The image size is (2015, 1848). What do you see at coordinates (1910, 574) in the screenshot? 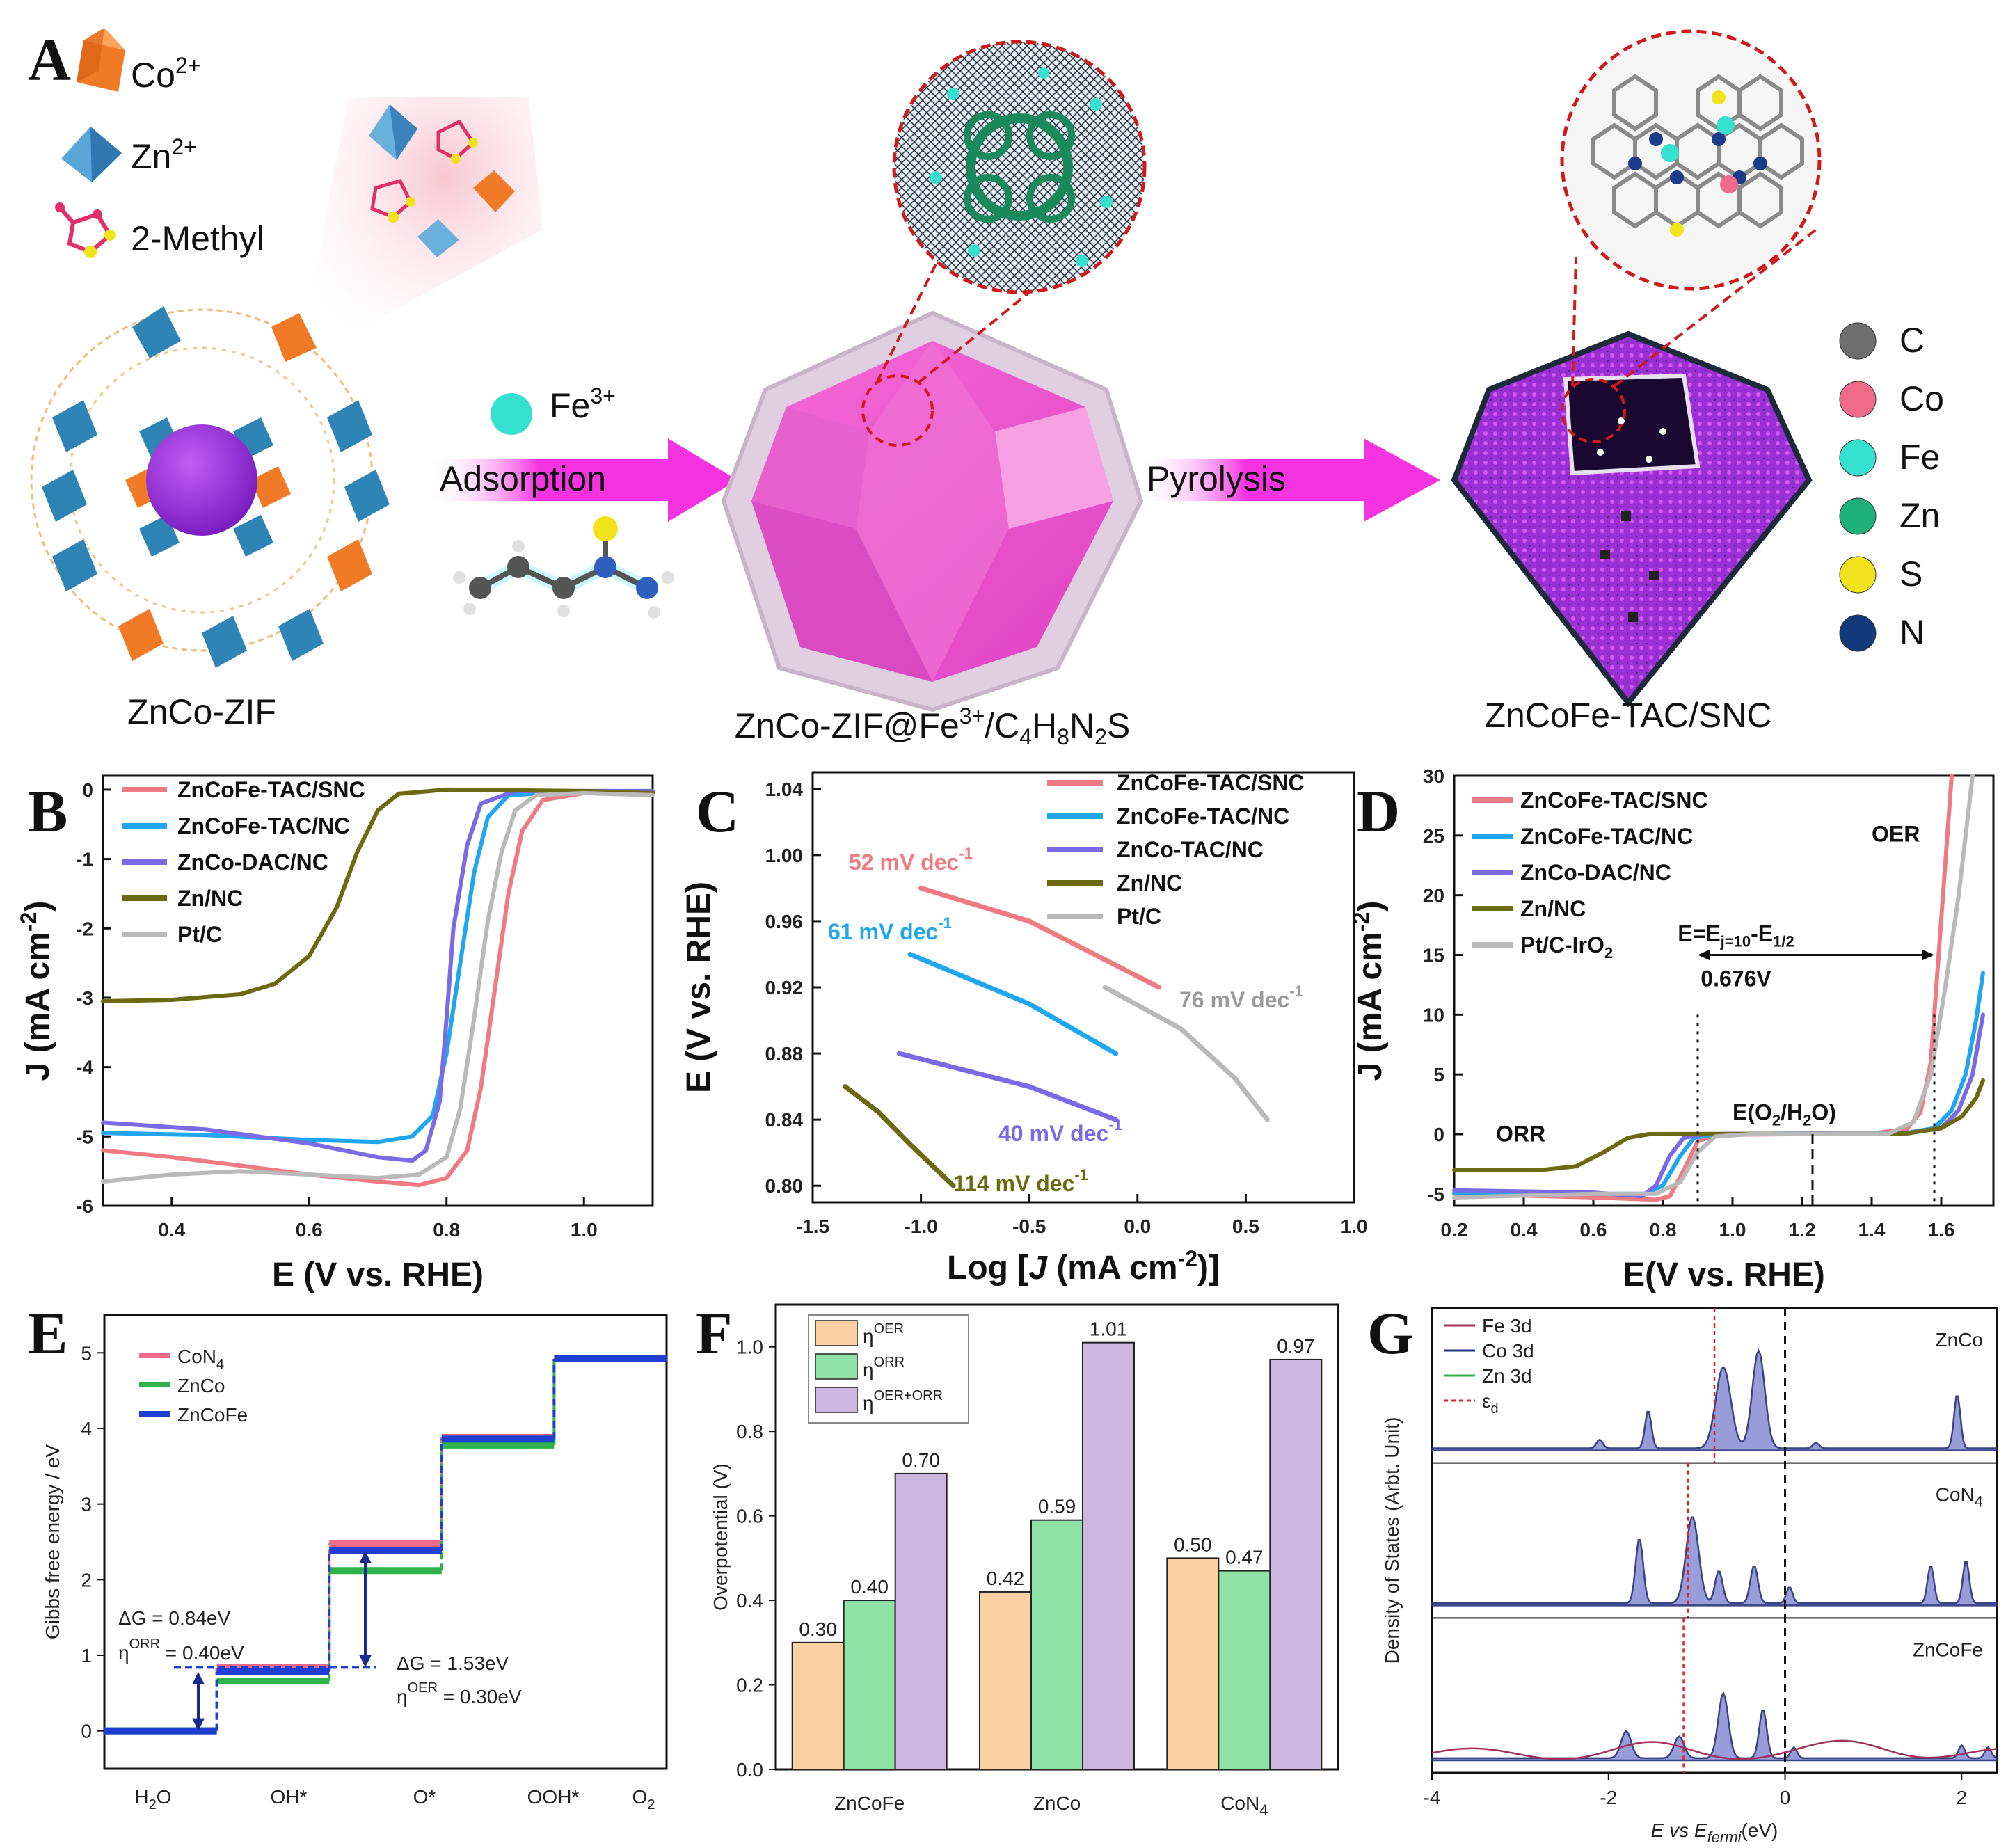
I see `element-s-label: S` at bounding box center [1910, 574].